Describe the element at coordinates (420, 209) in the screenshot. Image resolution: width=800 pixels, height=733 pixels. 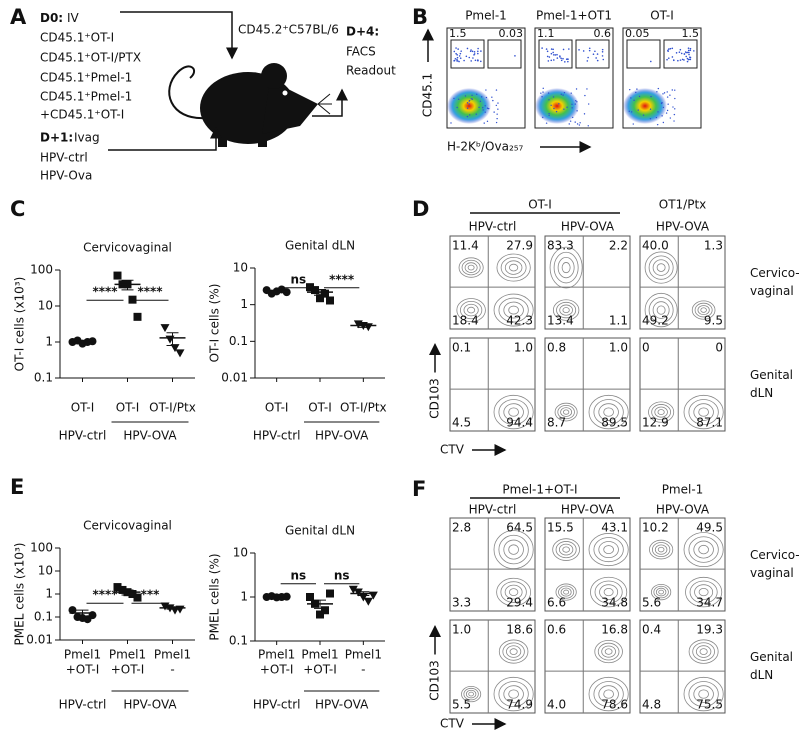
I see `panel-label: D` at that location.